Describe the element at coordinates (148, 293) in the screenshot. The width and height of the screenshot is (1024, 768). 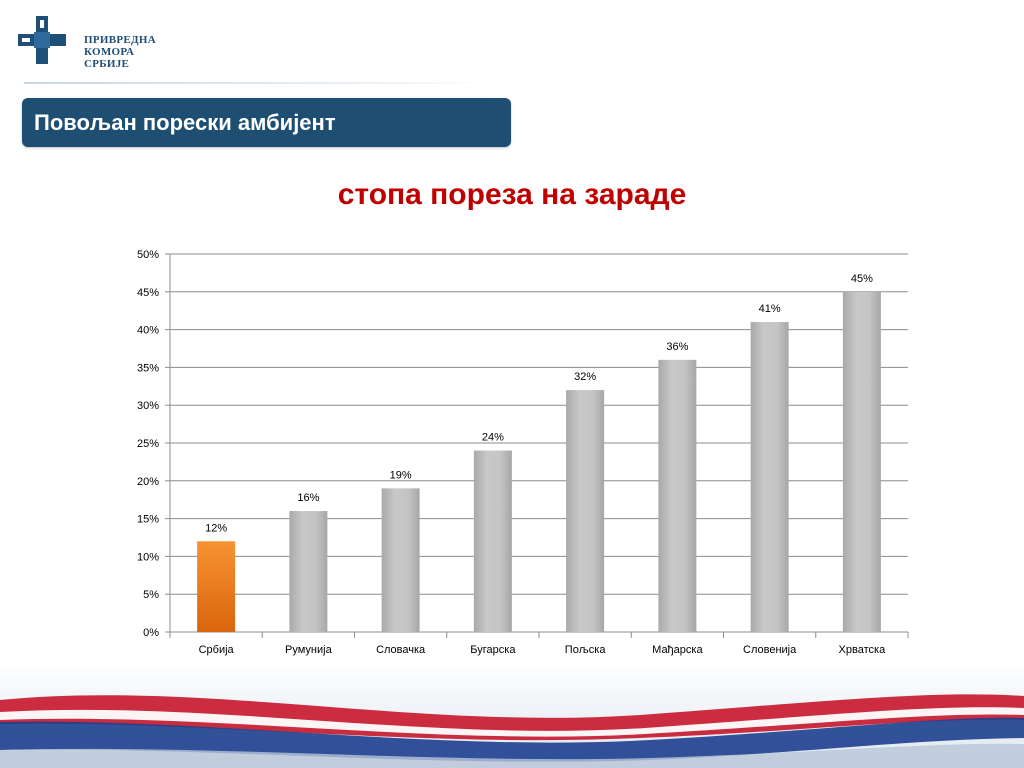
I see `y-tick-label: 45%` at that location.